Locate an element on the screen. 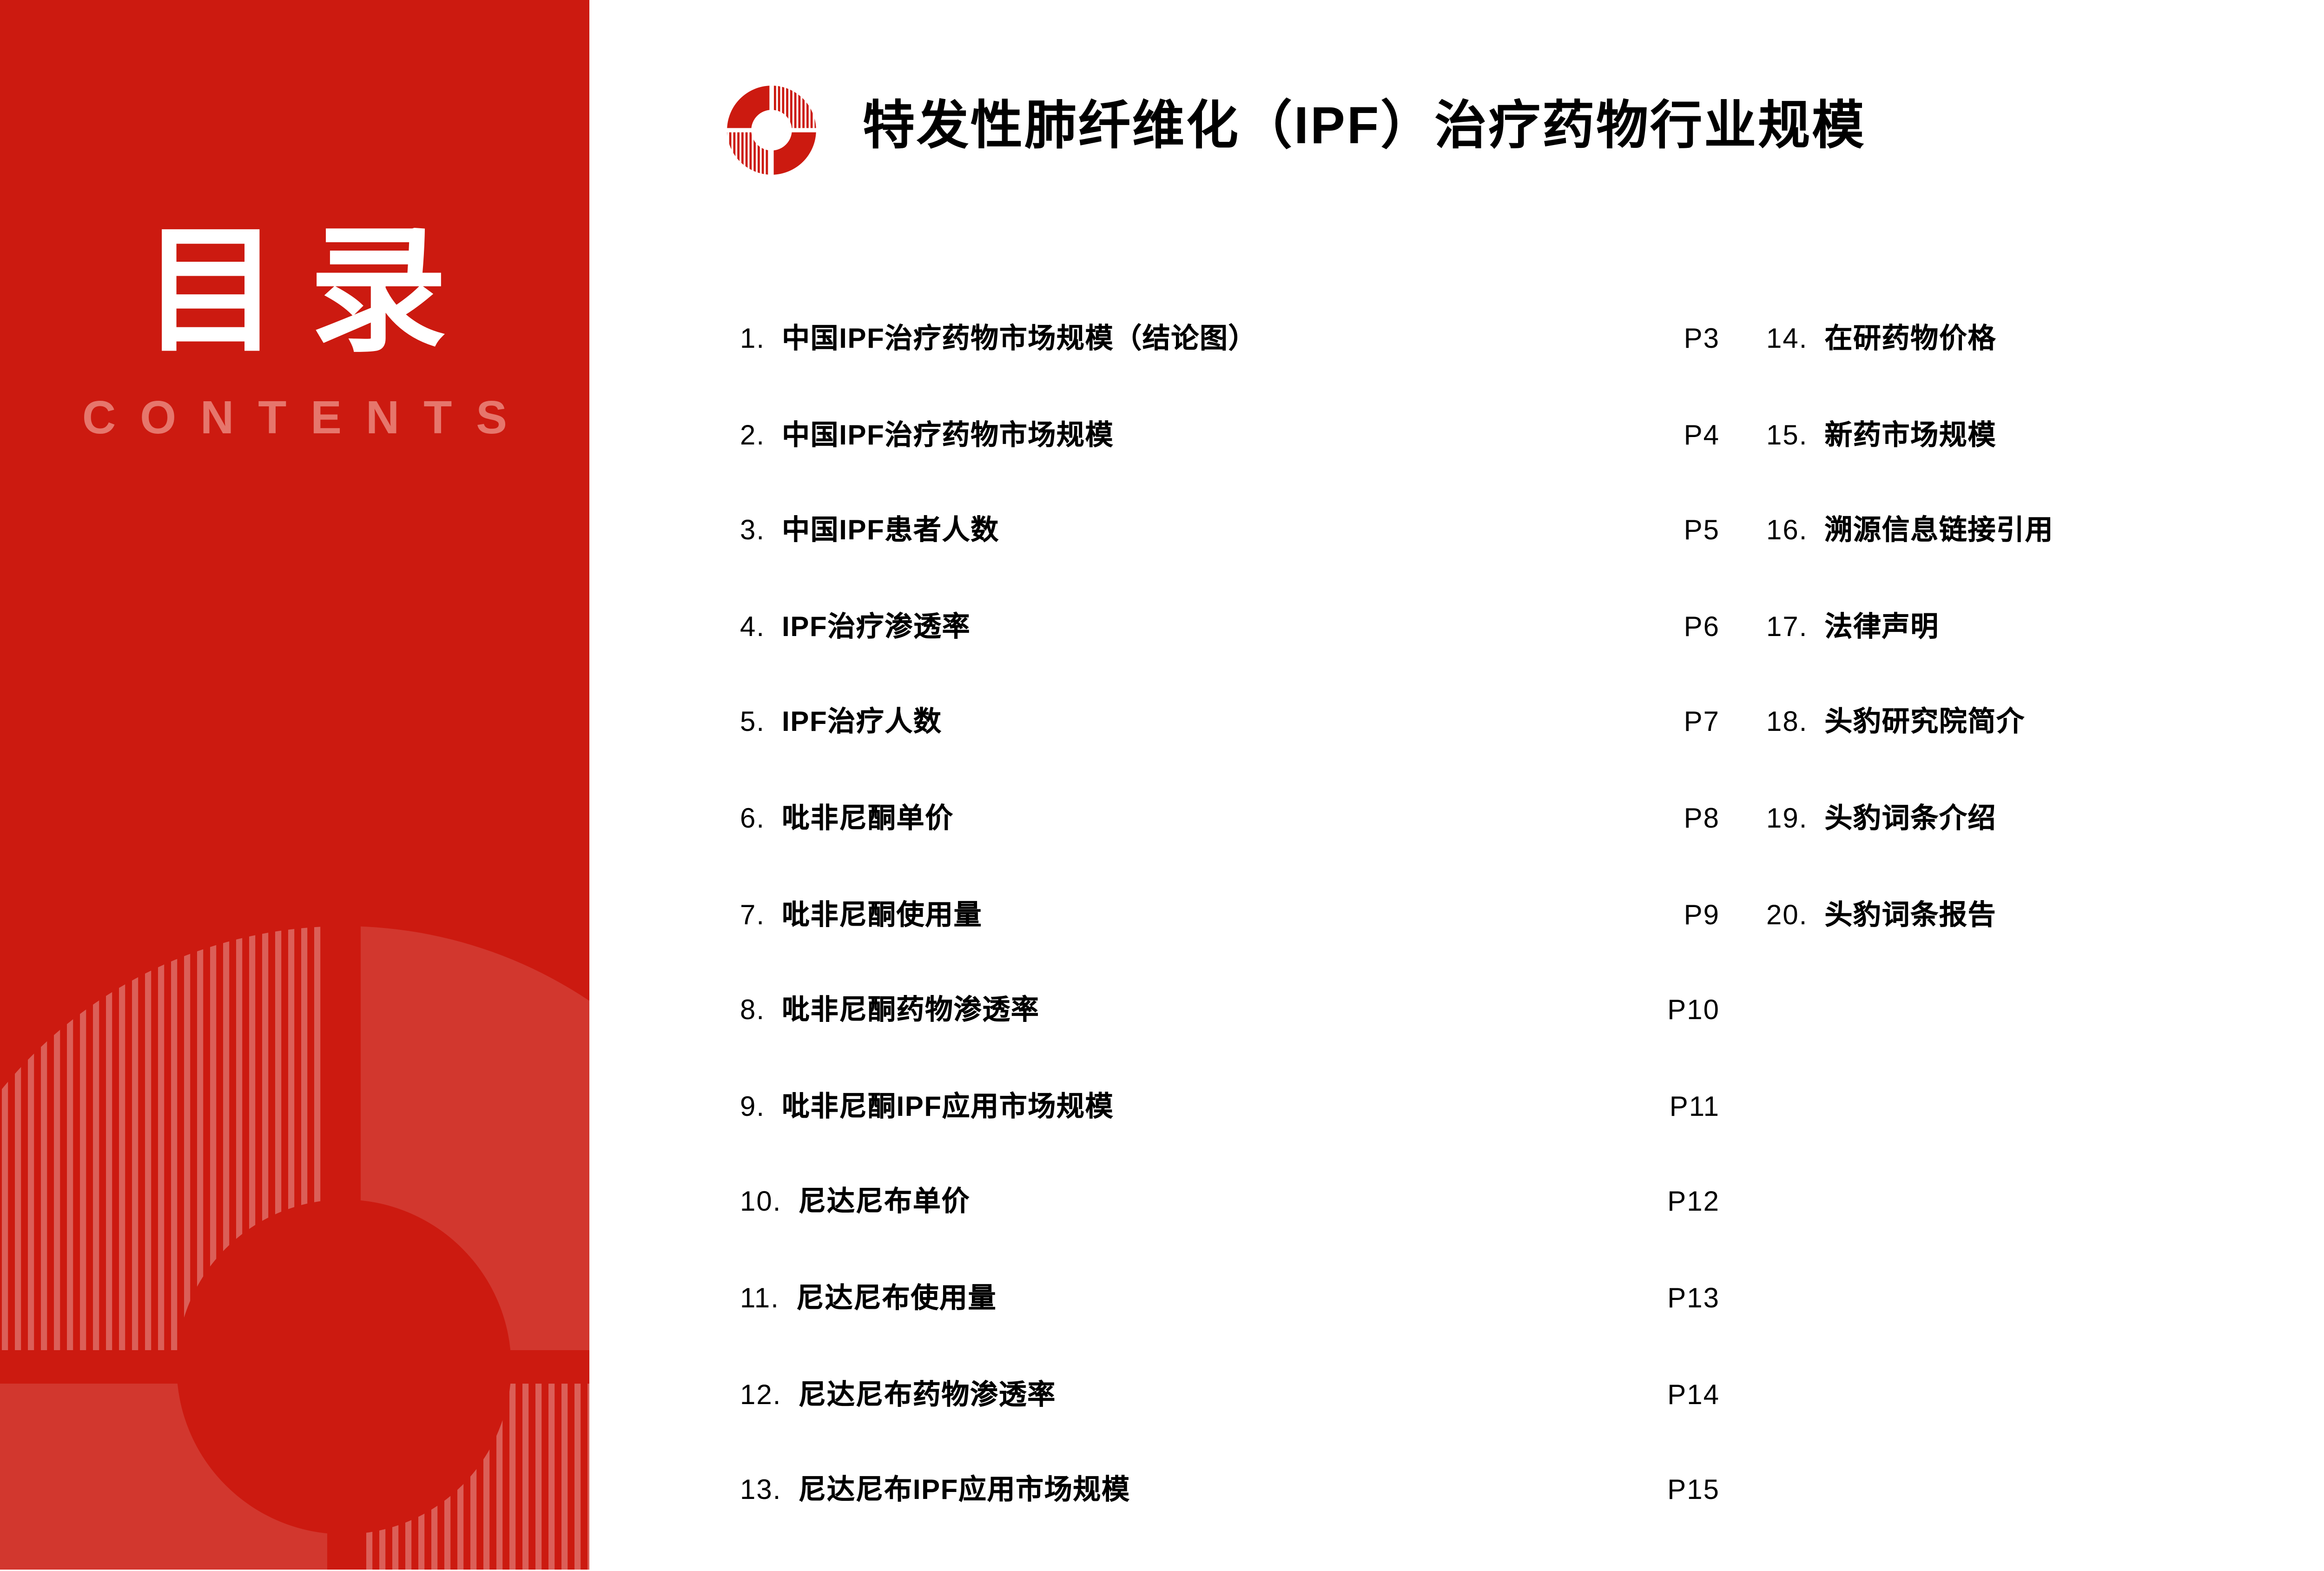 The width and height of the screenshot is (2324, 1571). toc-entry-title: 中国IPF治疗药物市场规模（结论图） is located at coordinates (1019, 339).